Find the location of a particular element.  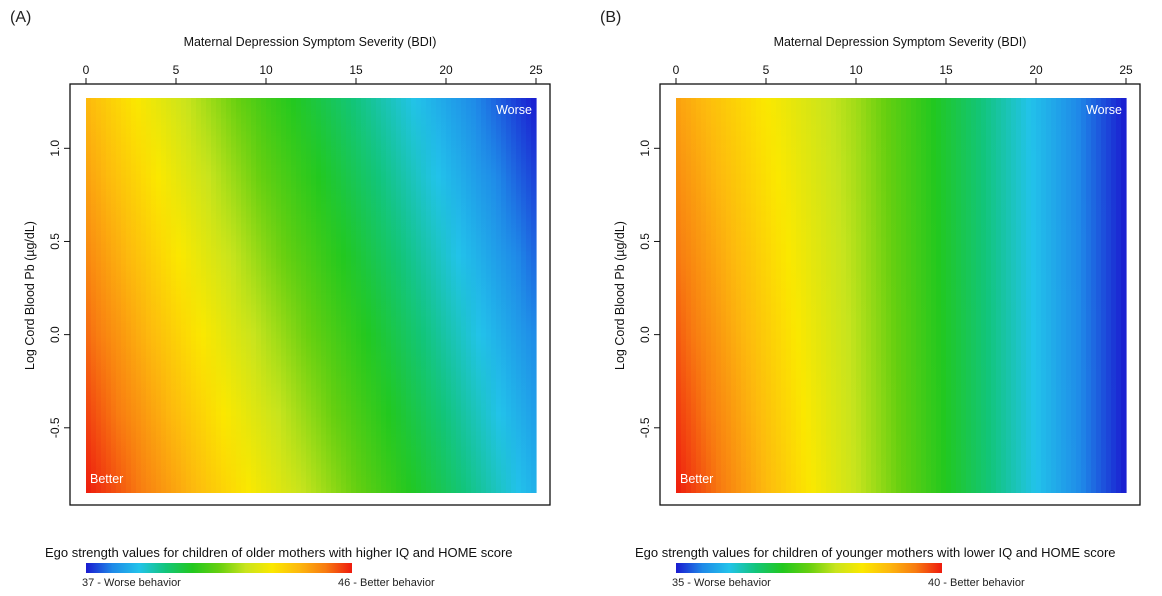

x-tick-label: 25 is located at coordinates (536, 70).